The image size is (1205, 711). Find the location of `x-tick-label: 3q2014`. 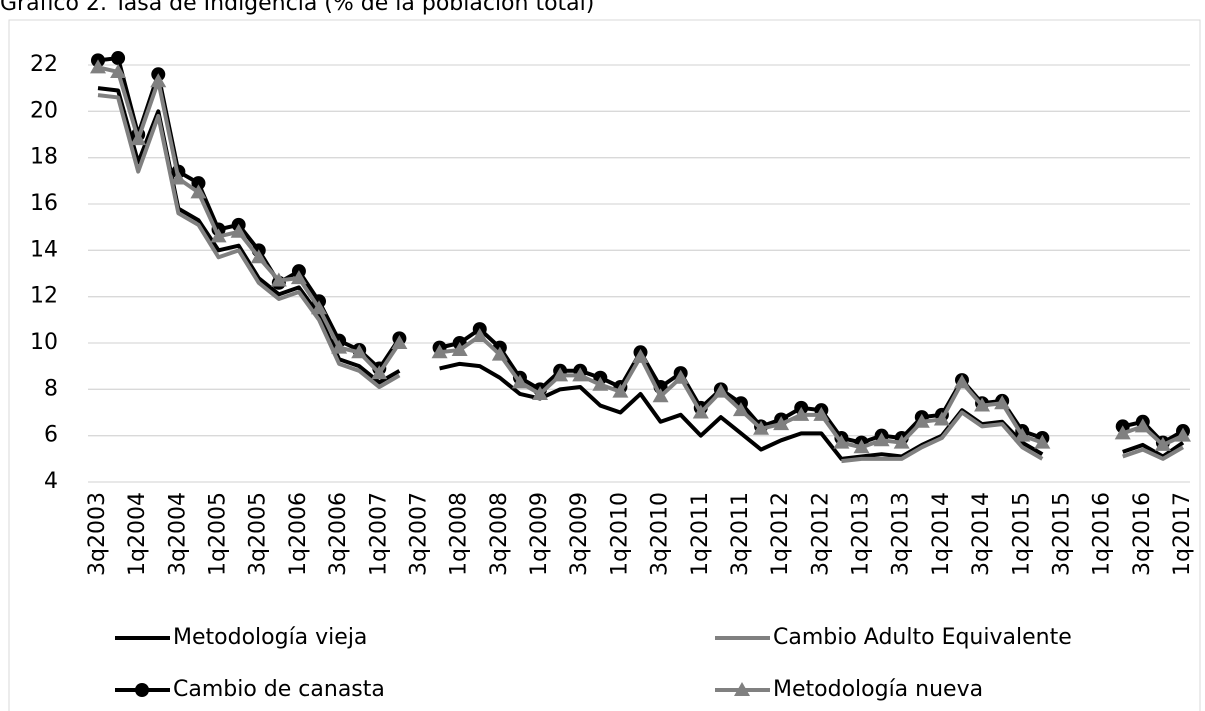

x-tick-label: 3q2014 is located at coordinates (981, 534).